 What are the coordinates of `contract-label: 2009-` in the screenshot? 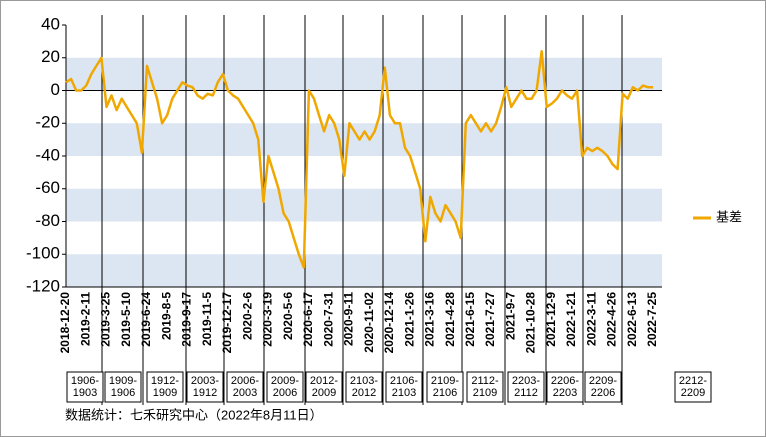 It's located at (285, 381).